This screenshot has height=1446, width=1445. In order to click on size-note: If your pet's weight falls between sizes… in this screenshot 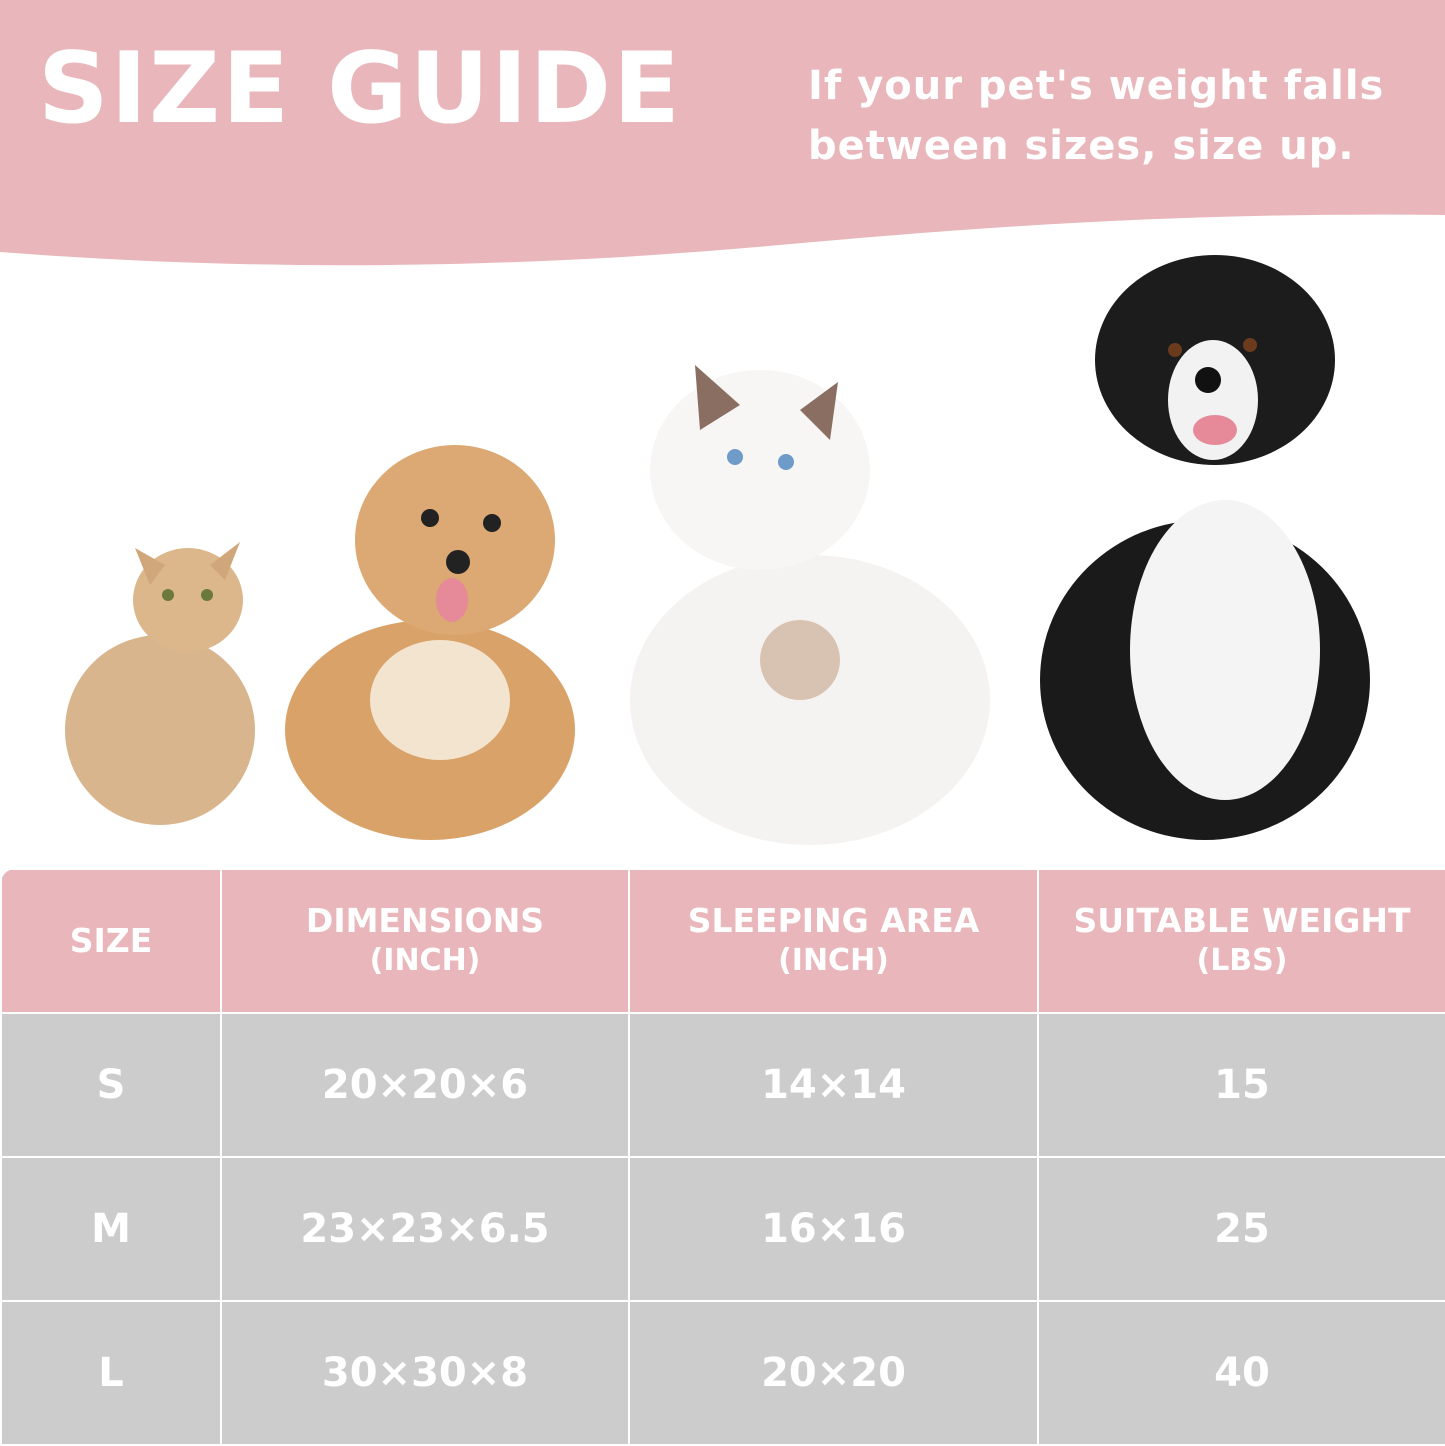, I will do `click(1096, 116)`.